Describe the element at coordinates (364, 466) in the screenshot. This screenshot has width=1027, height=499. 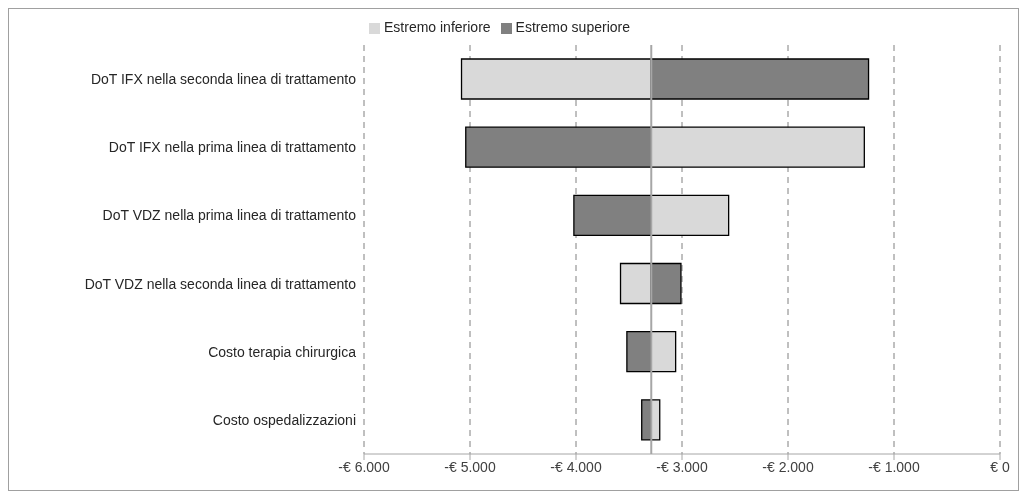
I see `x-tick-label: -€ 6.000` at that location.